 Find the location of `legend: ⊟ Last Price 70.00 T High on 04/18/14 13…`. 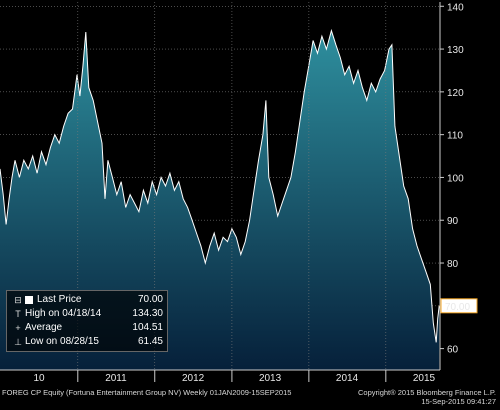

legend: ⊟ Last Price 70.00 T High on 04/18/14 13… is located at coordinates (87, 321).